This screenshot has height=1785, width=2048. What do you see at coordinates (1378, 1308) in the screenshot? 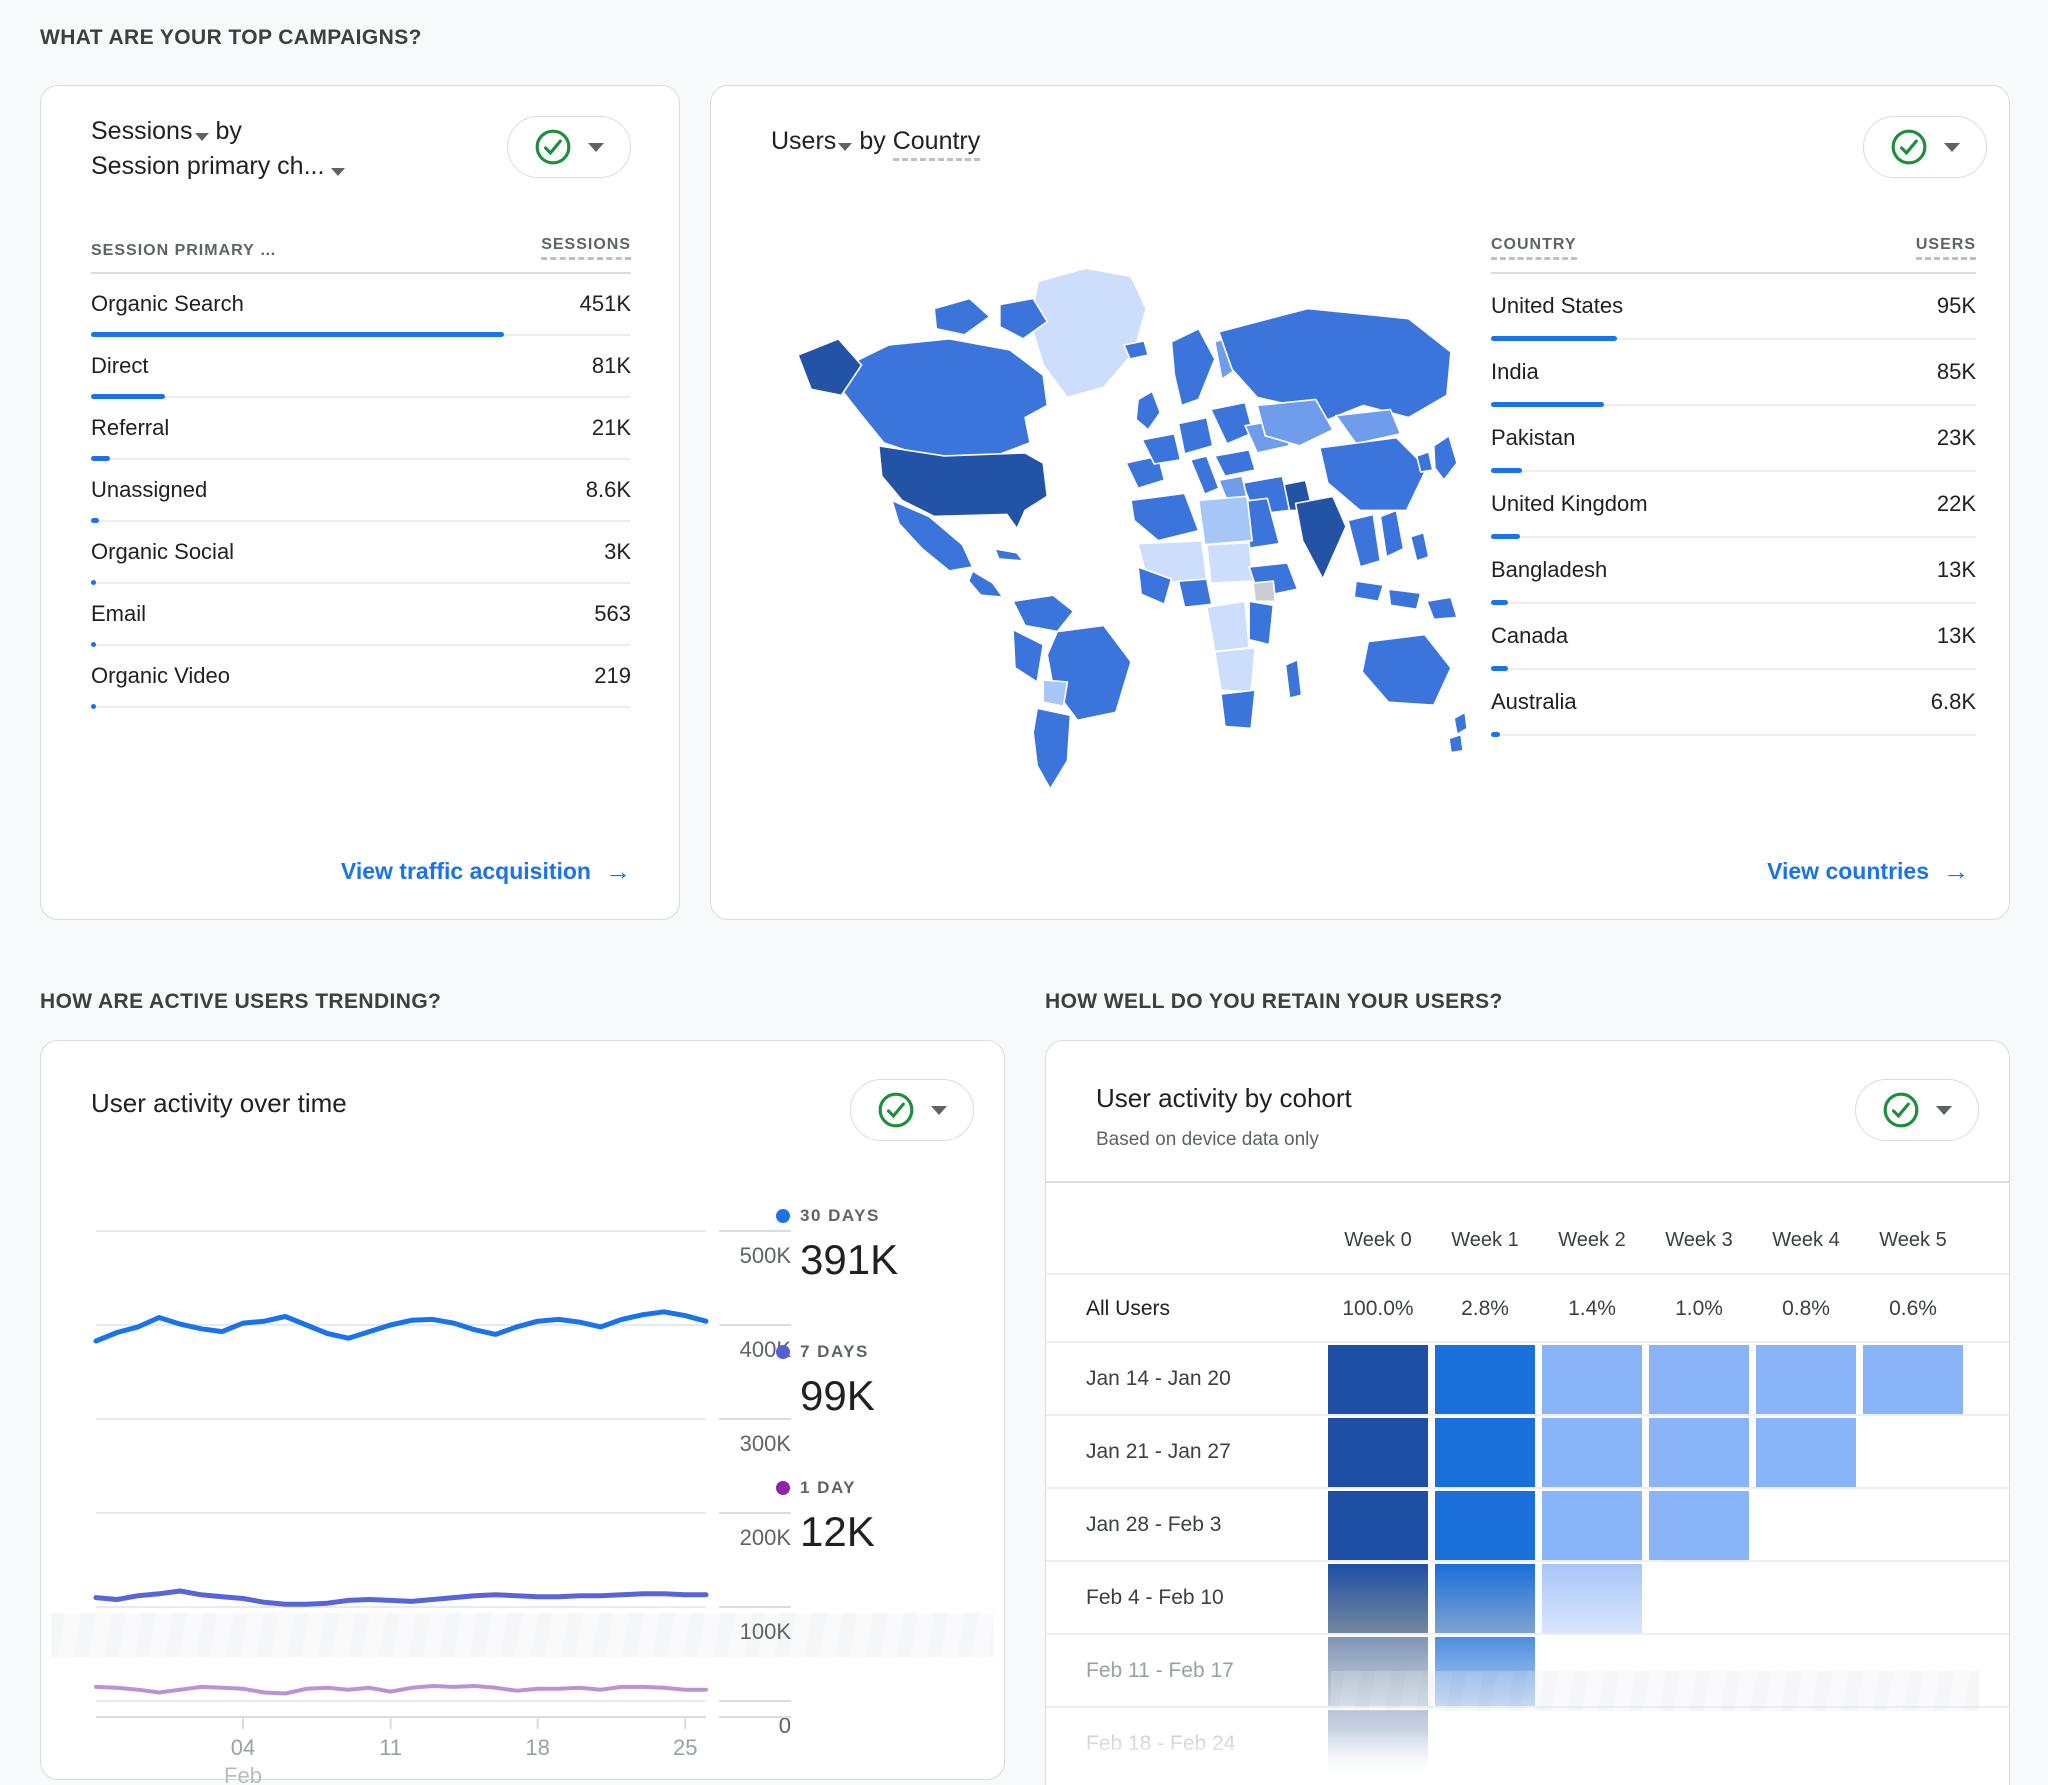
I see `all-users-percent: 100.0%` at bounding box center [1378, 1308].